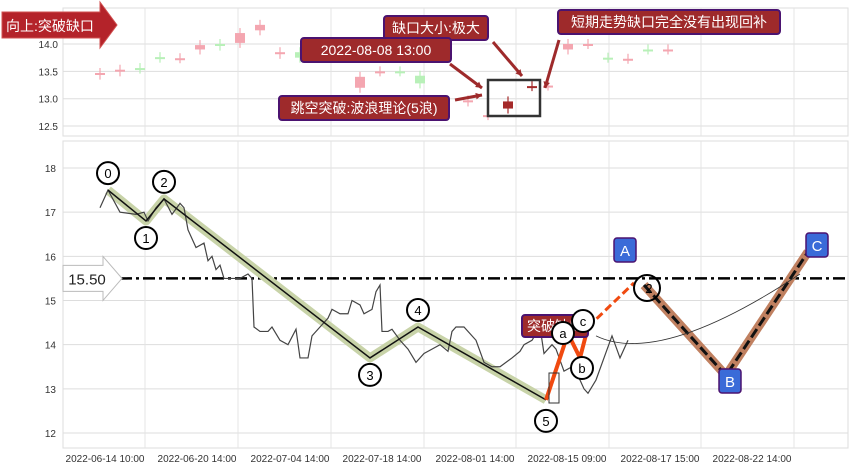  I want to click on circle-2-label: 2, so click(648, 288).